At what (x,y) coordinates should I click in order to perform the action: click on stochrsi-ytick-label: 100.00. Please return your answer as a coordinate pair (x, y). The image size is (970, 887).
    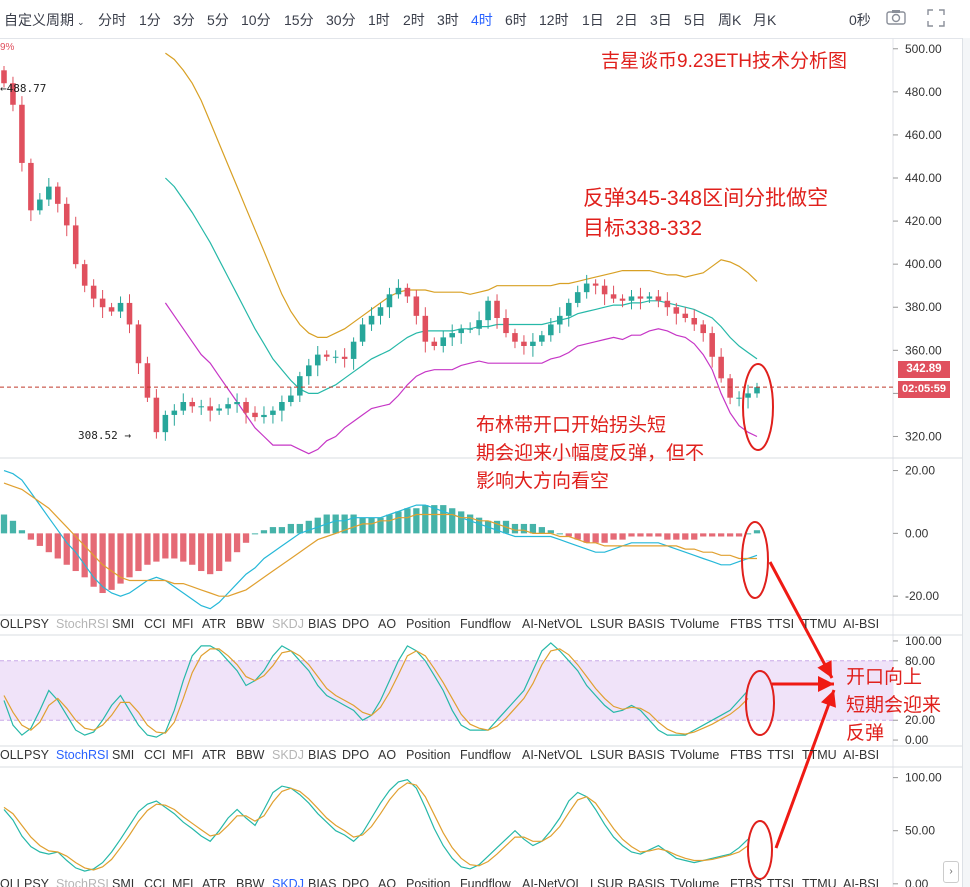
    Looking at the image, I should click on (923, 641).